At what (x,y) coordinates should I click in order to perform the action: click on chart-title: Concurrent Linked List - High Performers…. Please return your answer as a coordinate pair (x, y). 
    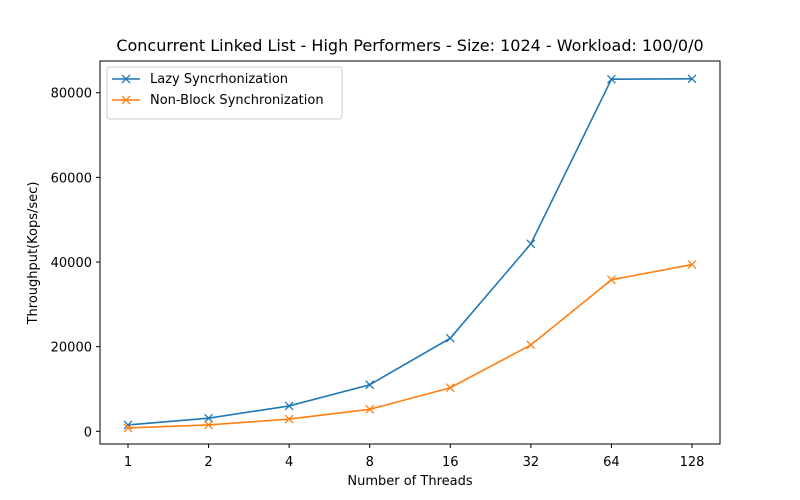
    Looking at the image, I should click on (409, 45).